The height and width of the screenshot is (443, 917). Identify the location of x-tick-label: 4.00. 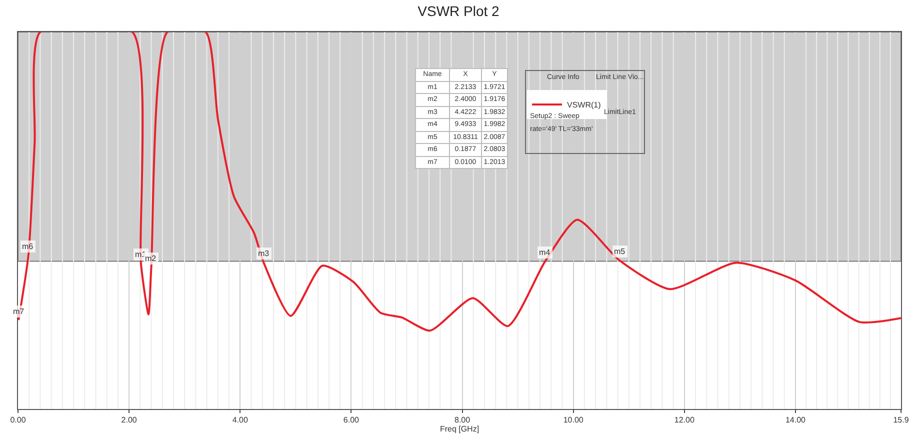
(240, 420).